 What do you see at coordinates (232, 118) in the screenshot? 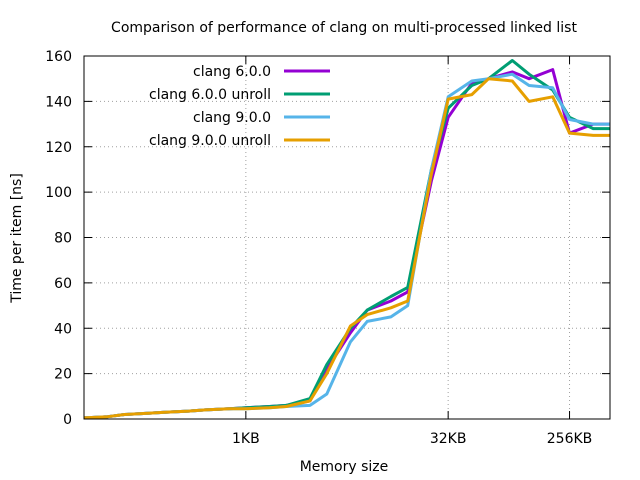
I see `legend-label: clang 9.0.0` at bounding box center [232, 118].